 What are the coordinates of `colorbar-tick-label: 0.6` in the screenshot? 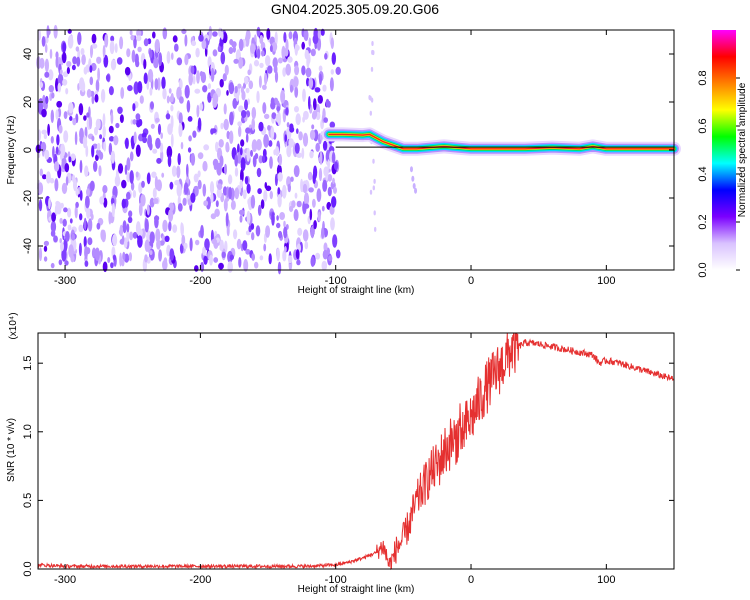 It's located at (703, 125).